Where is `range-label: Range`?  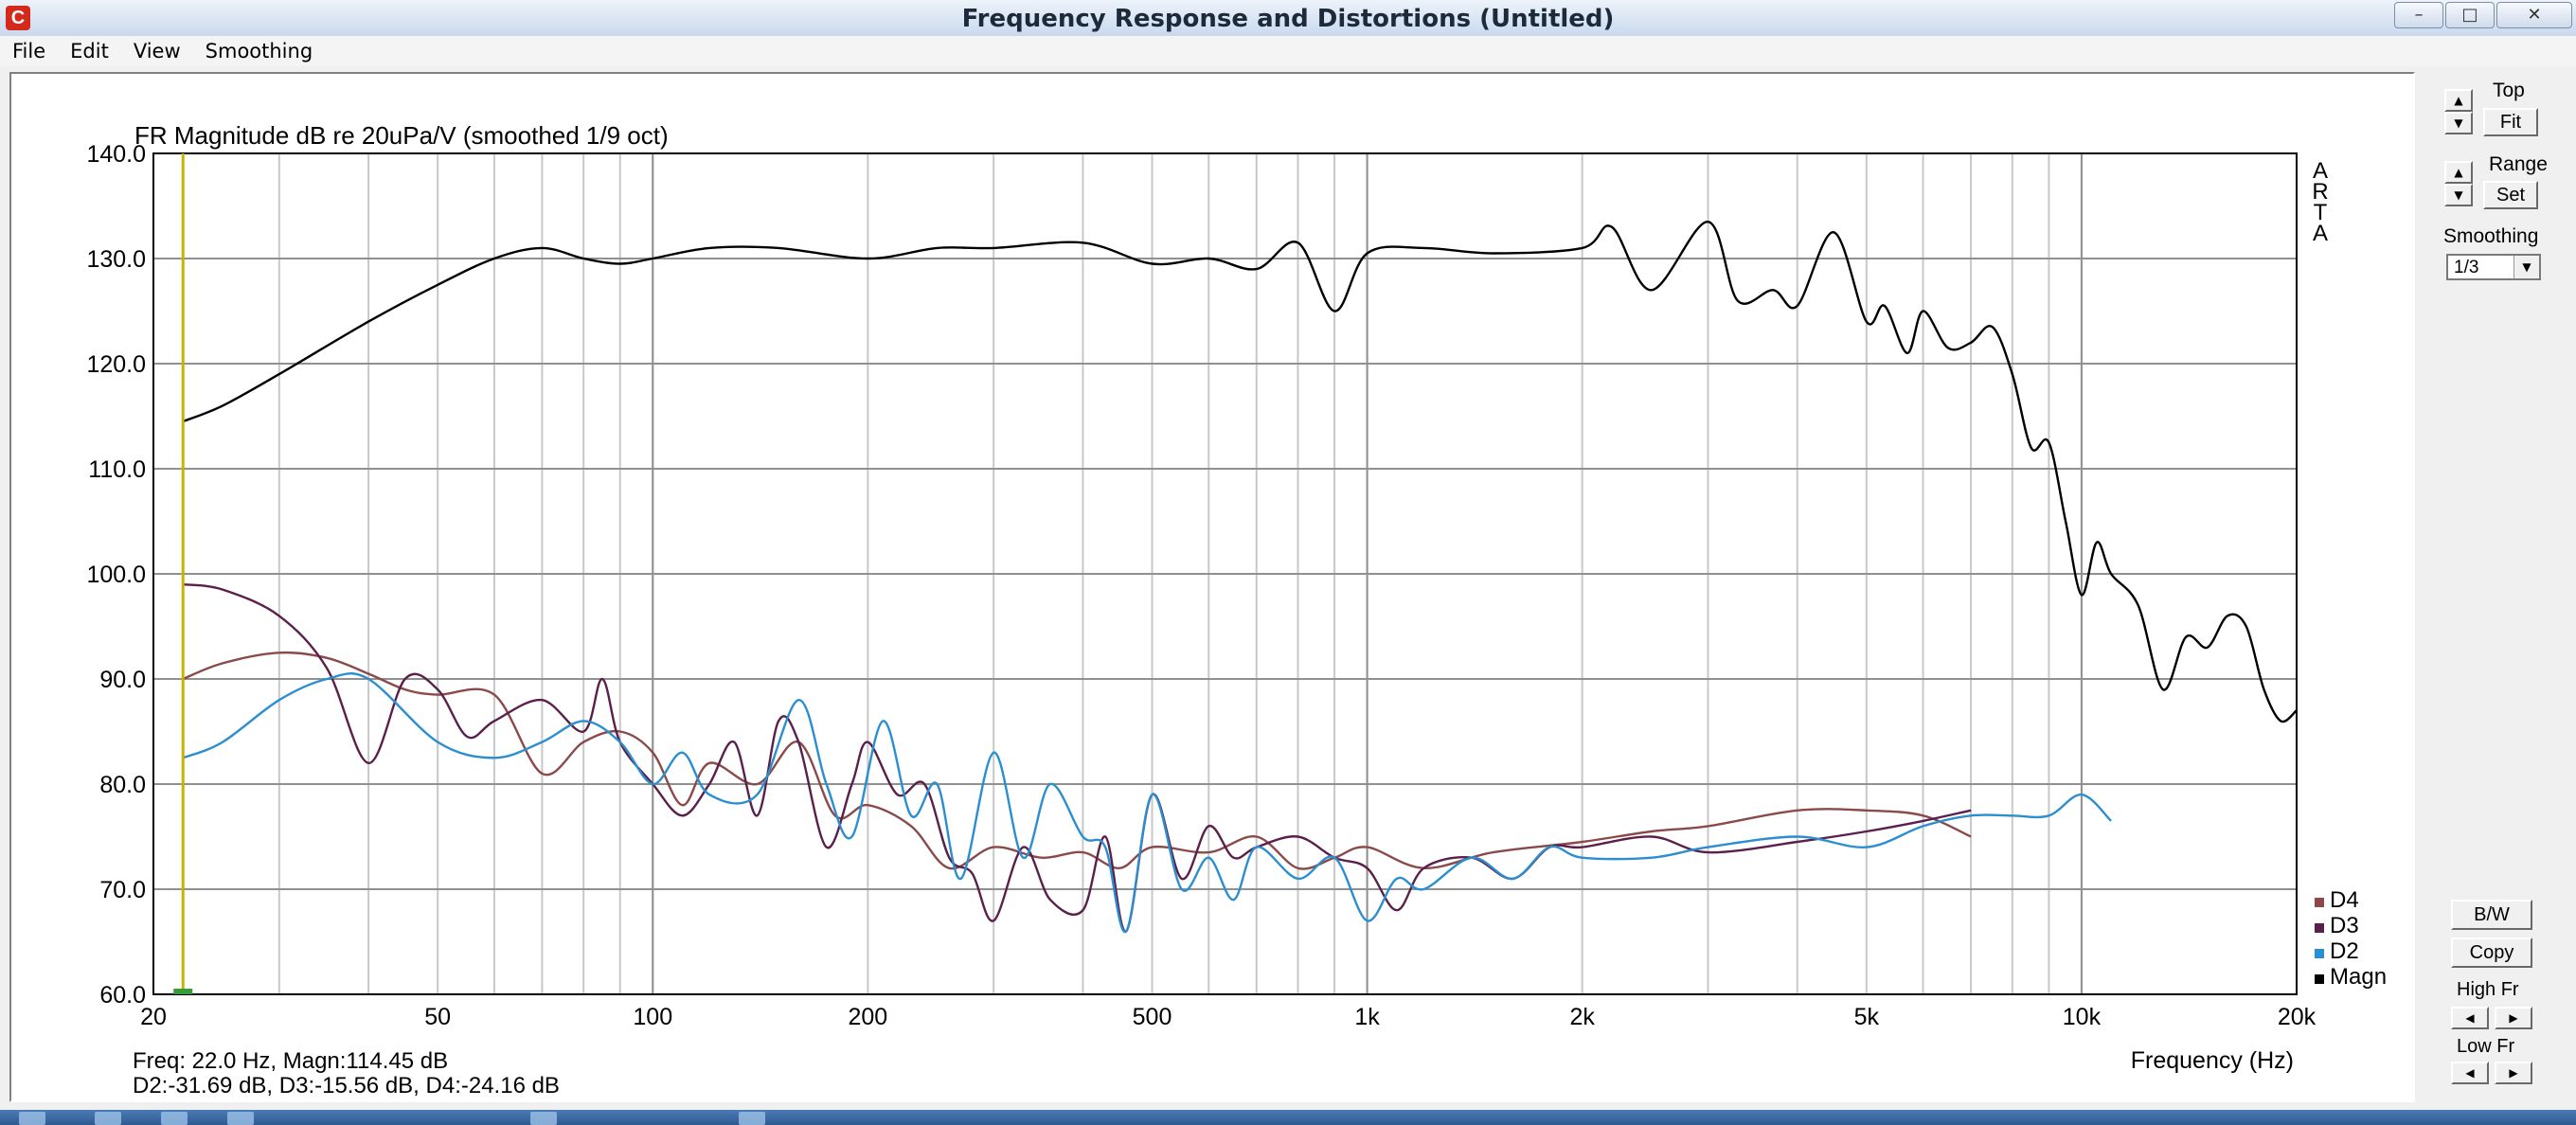
range-label: Range is located at coordinates (2518, 164).